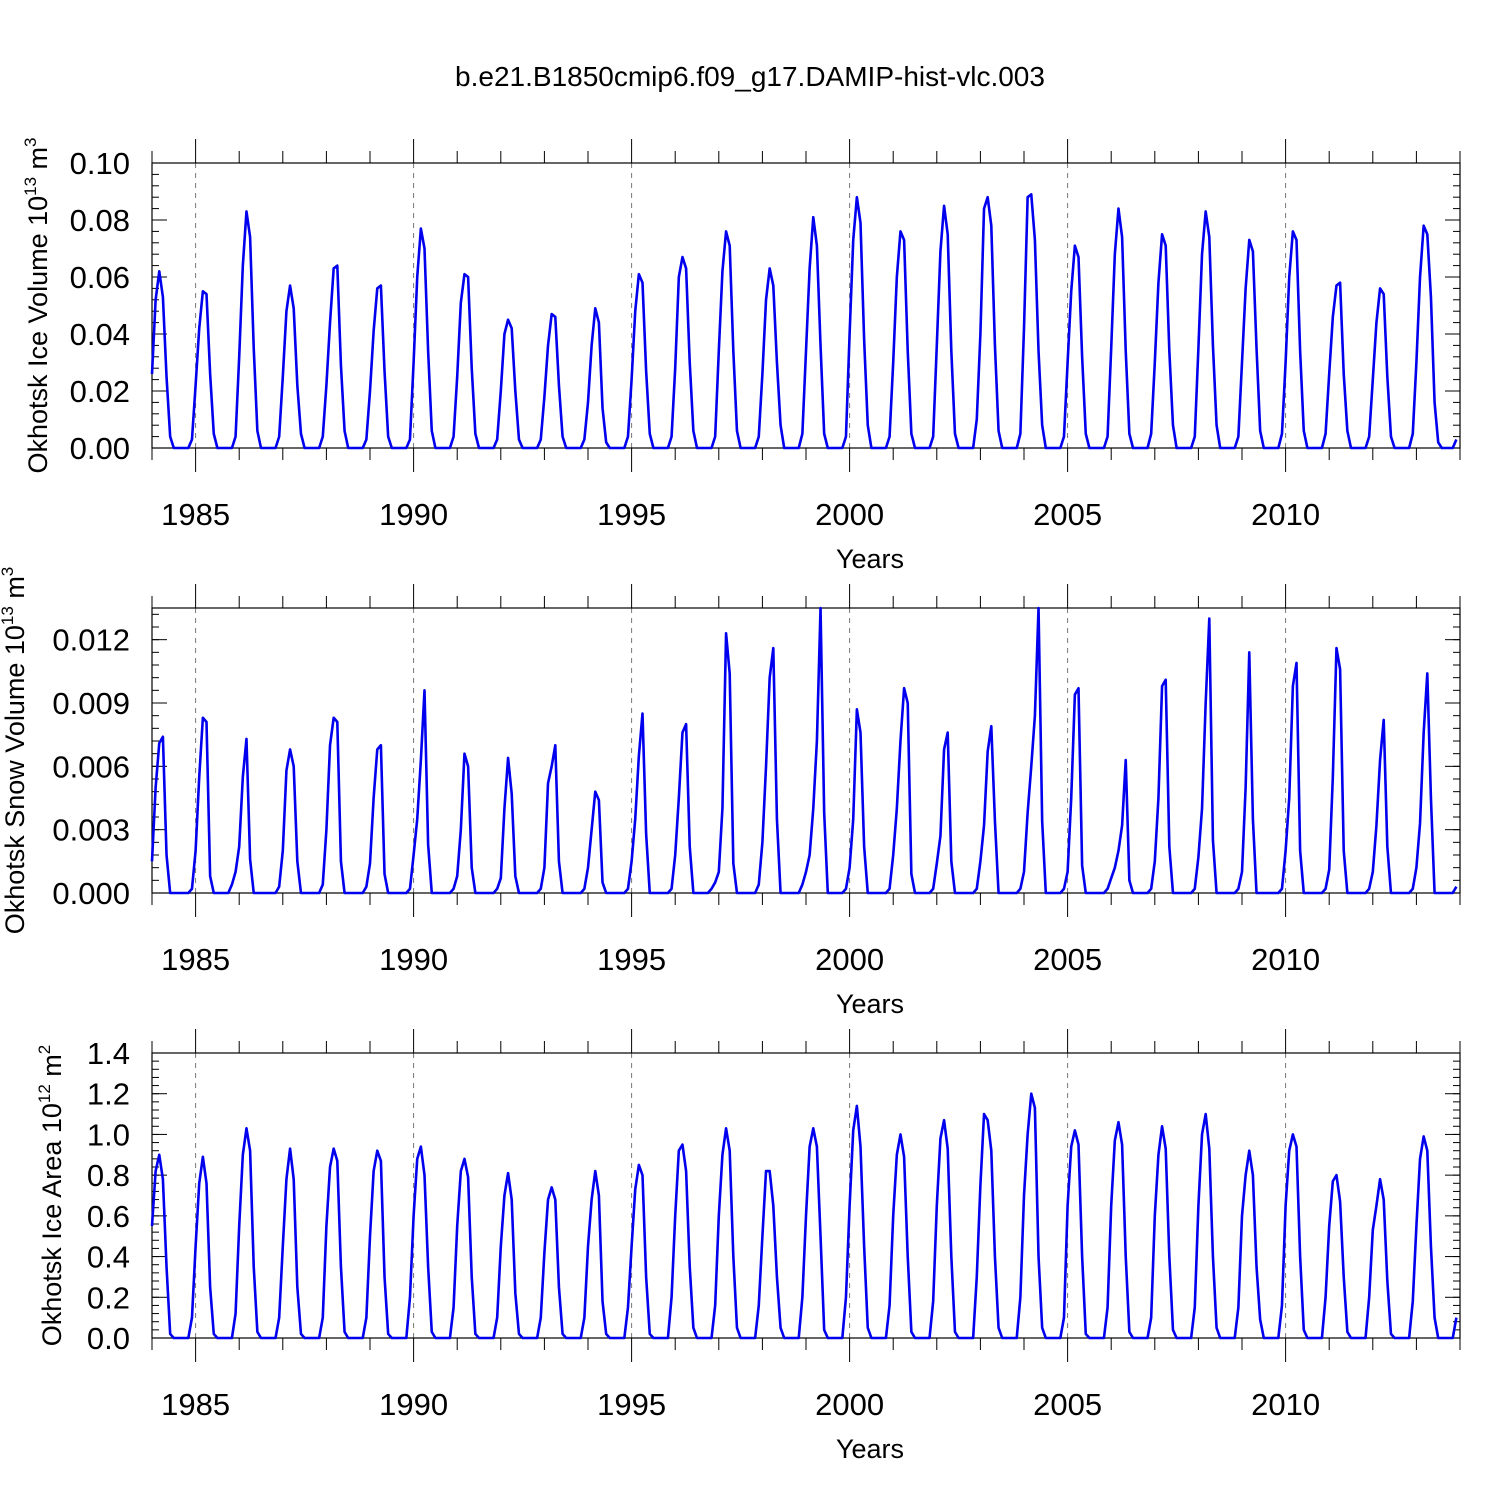  What do you see at coordinates (100, 334) in the screenshot?
I see `y-tick-label: 0.04` at bounding box center [100, 334].